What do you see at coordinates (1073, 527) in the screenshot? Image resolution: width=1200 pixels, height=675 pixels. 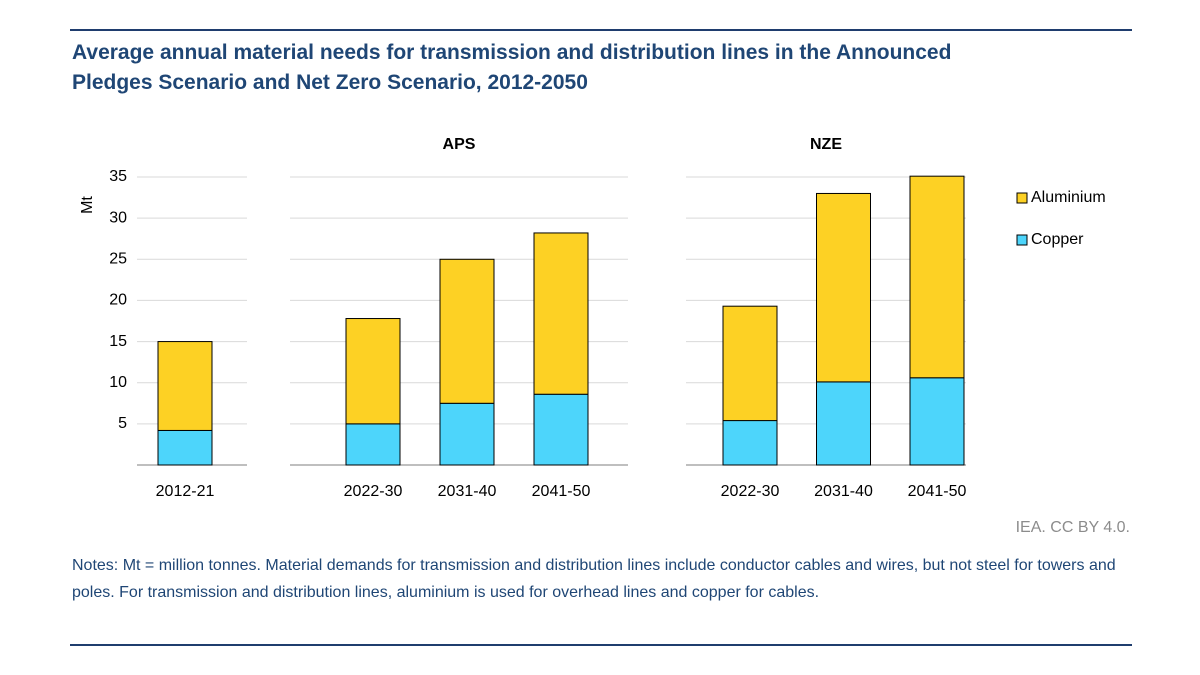 I see `source: IEA. CC BY 4.0.` at bounding box center [1073, 527].